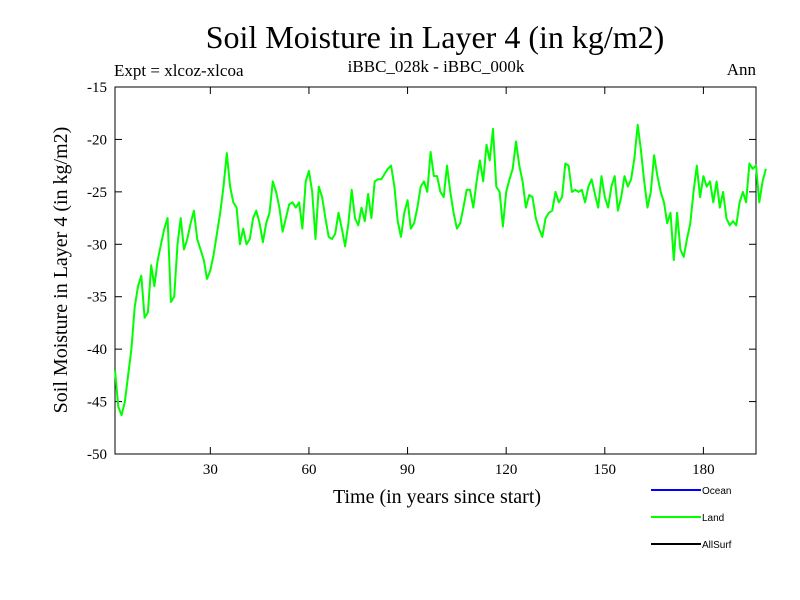  What do you see at coordinates (742, 69) in the screenshot?
I see `season-label: Ann` at bounding box center [742, 69].